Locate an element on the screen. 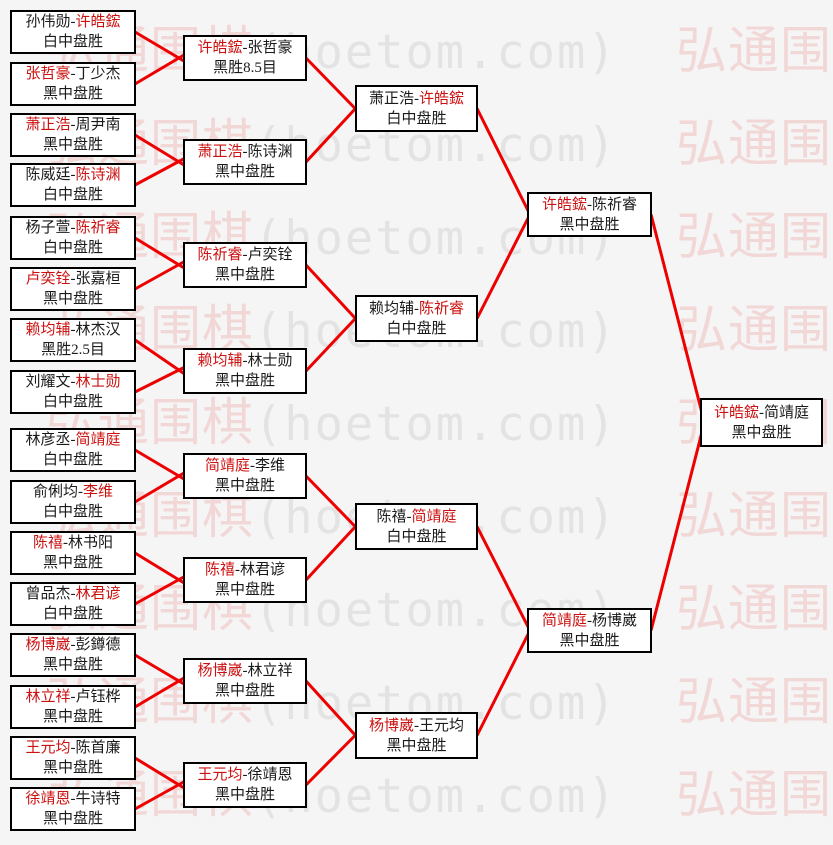 The image size is (833, 845). match-players: 徐靖恩-牛诗特 is located at coordinates (73, 799).